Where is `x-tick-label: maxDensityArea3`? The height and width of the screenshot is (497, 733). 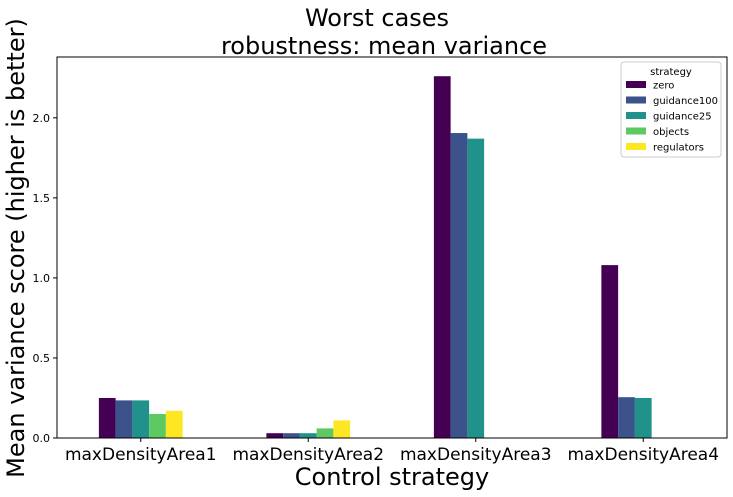 x-tick-label: maxDensityArea3 is located at coordinates (476, 455).